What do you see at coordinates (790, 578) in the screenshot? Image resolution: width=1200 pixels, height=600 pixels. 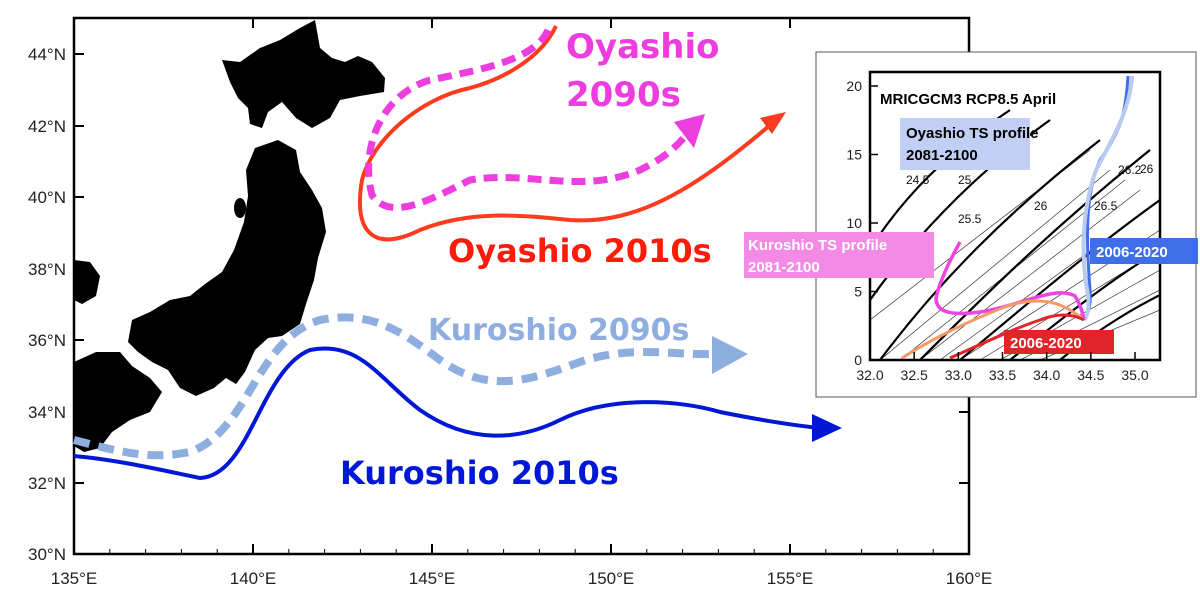 I see `lon-tick-label: 155°E` at bounding box center [790, 578].